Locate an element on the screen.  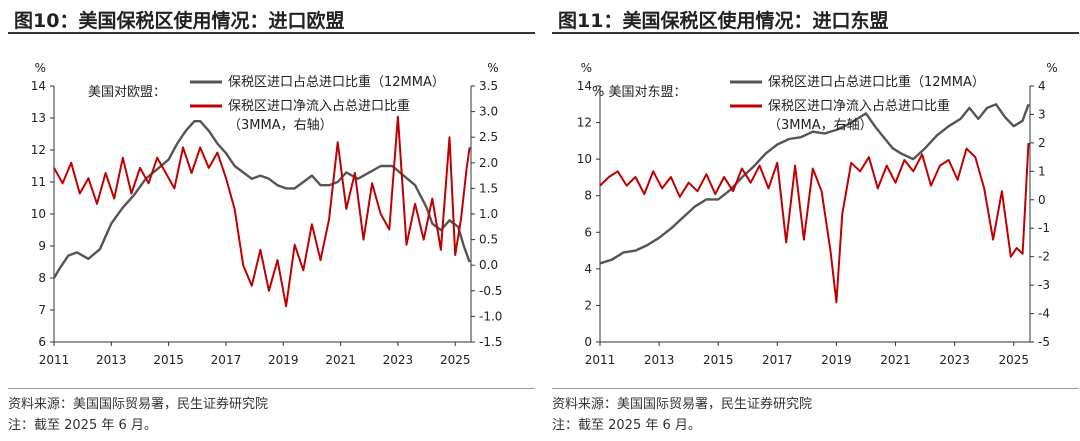
y-right-tick-label: -0.5 is located at coordinates (490, 291).